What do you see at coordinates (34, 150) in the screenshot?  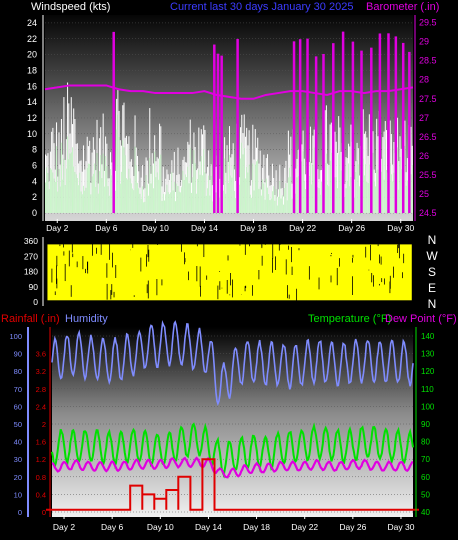 I see `windspeed-y-tick-label: 8` at bounding box center [34, 150].